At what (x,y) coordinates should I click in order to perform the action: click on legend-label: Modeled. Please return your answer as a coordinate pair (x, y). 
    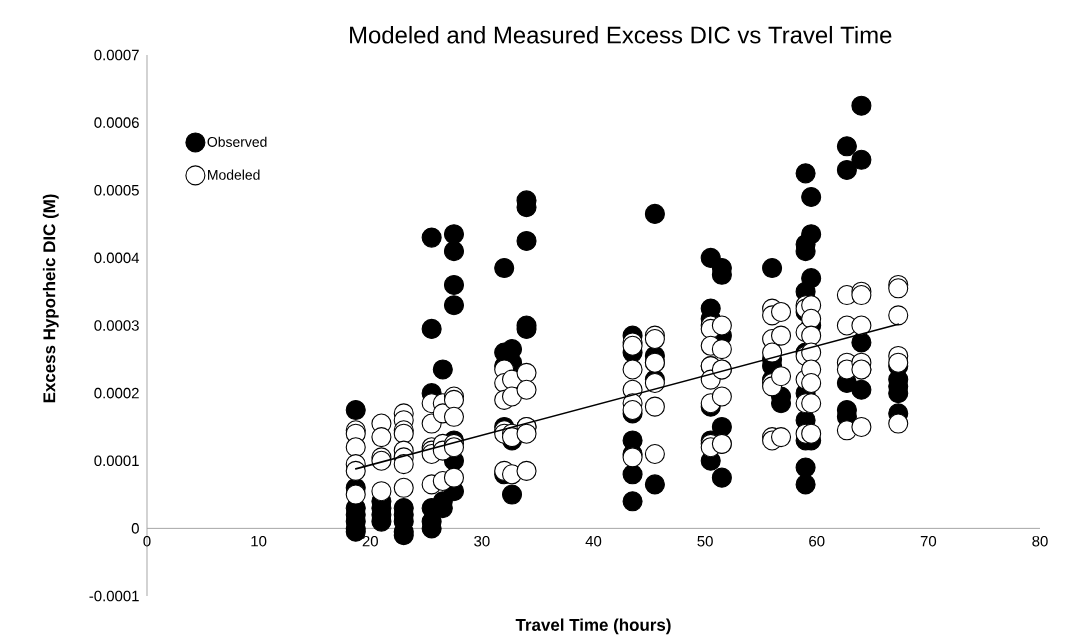
    Looking at the image, I should click on (234, 174).